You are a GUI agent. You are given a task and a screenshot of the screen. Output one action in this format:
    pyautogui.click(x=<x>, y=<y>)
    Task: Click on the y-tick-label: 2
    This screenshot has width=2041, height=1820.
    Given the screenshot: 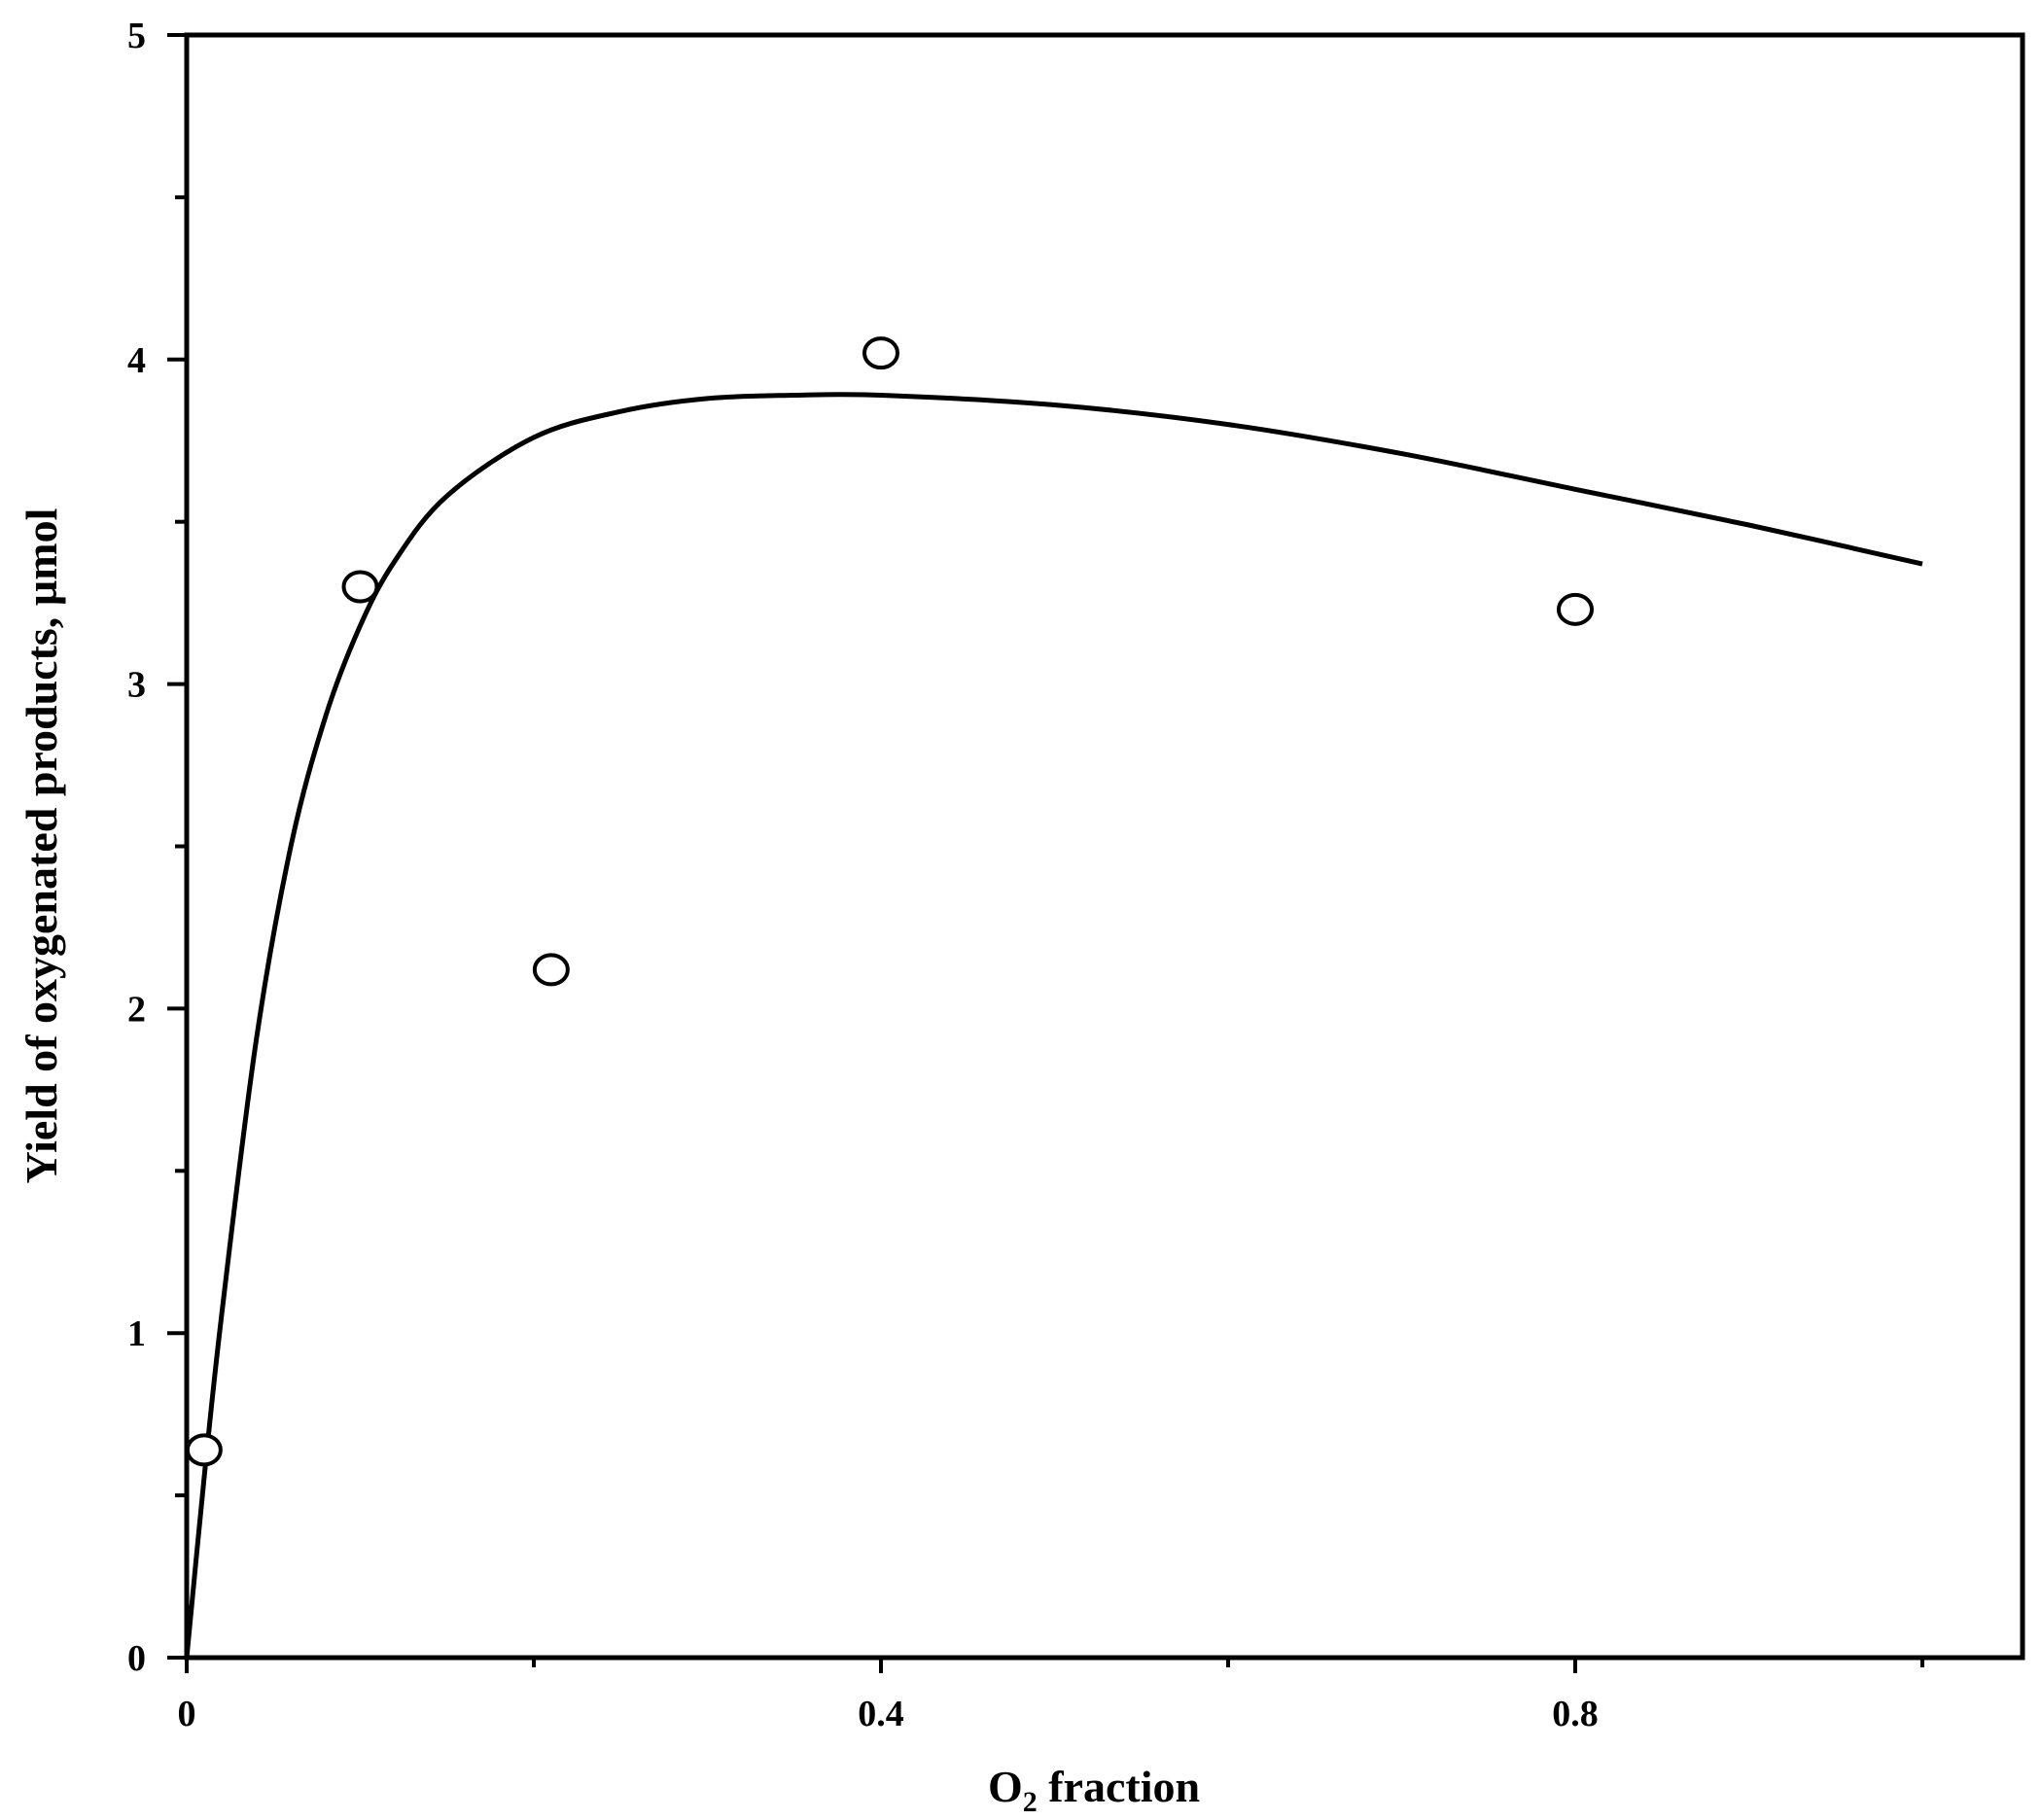 What is the action you would take?
    pyautogui.click(x=136, y=1009)
    